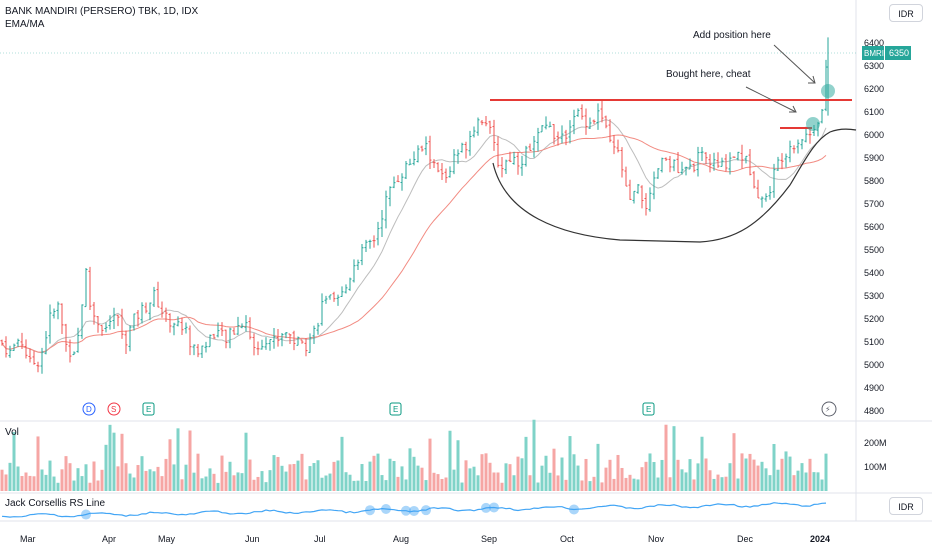 The image size is (932, 550). I want to click on dividend-marker, so click(89, 409).